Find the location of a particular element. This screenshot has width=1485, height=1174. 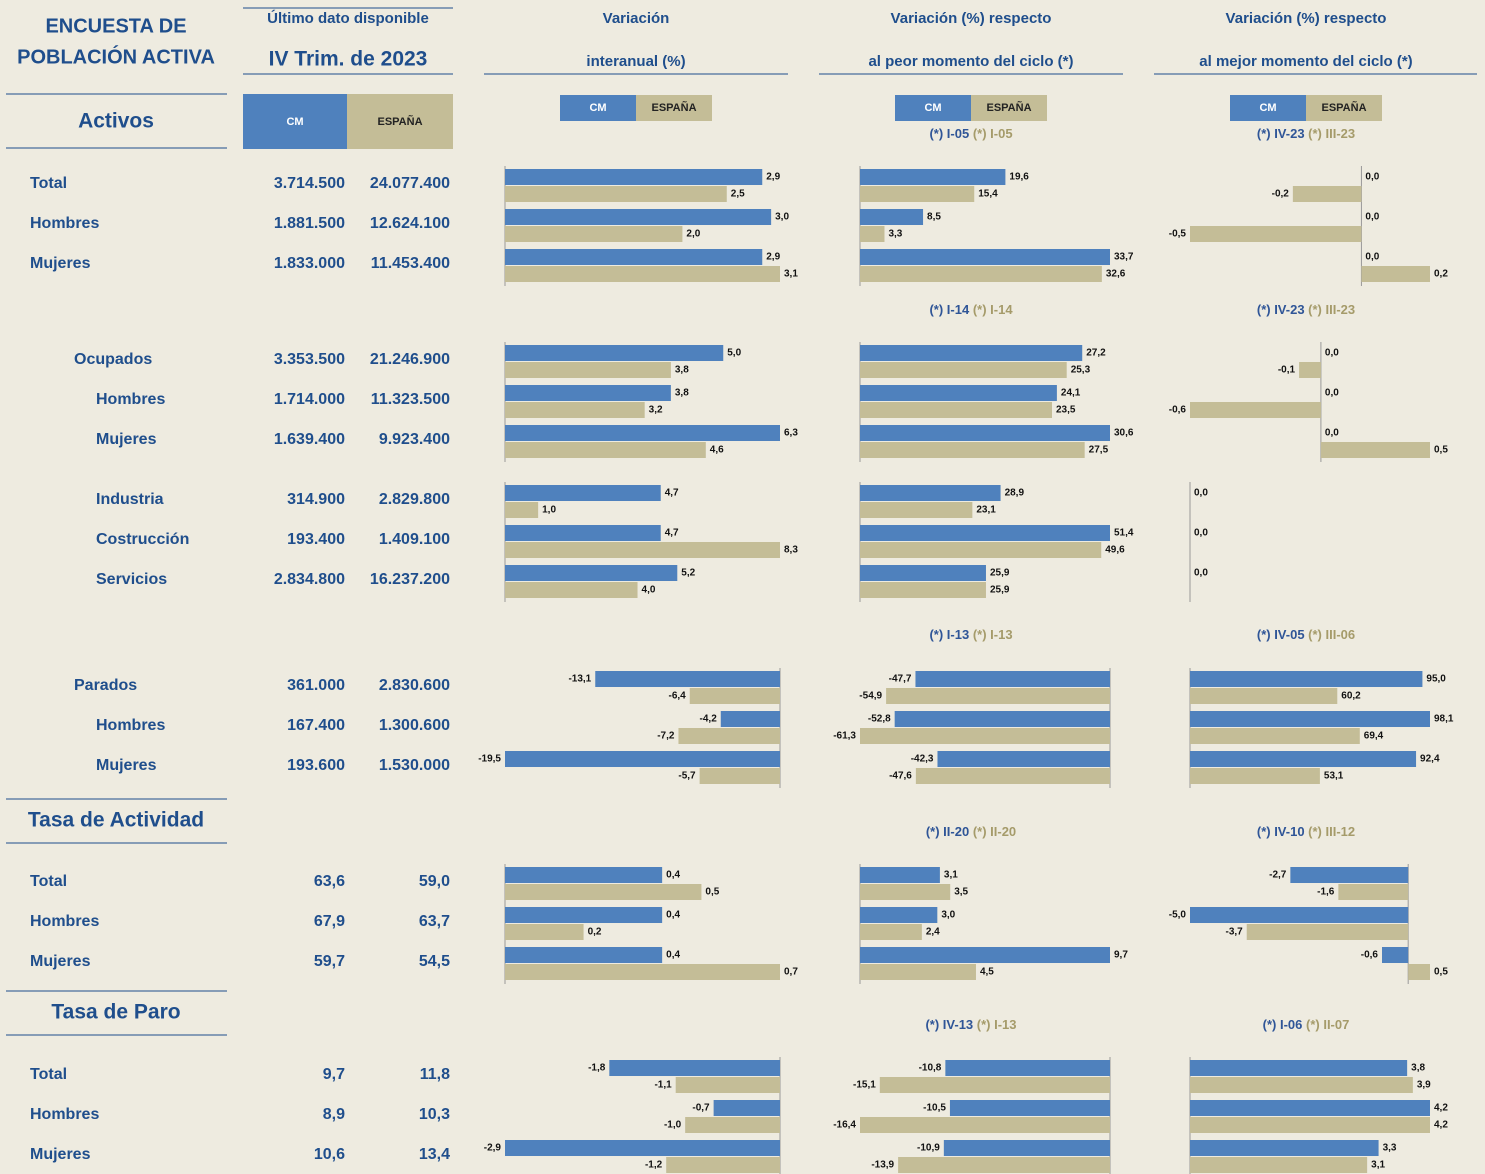

row-es: 16.237.200 is located at coordinates (410, 579).